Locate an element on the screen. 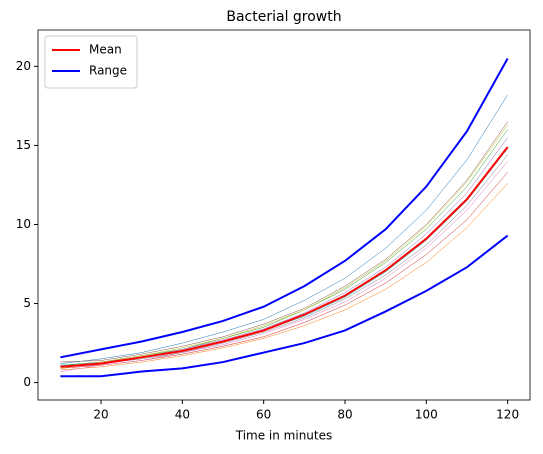 This screenshot has height=454, width=543. legend-label: Range is located at coordinates (108, 71).